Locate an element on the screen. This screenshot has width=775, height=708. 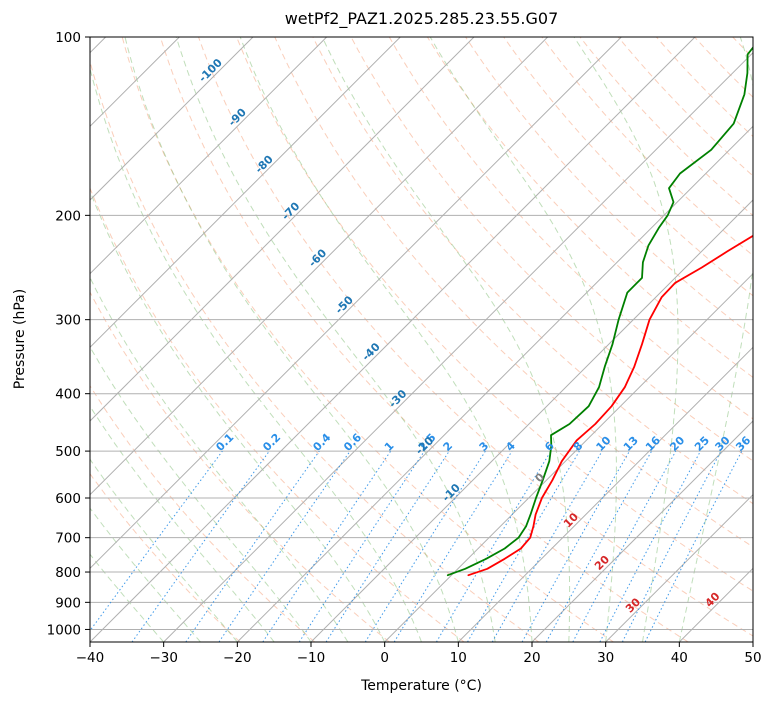
y-tick-label: 200 is located at coordinates (68, 216).